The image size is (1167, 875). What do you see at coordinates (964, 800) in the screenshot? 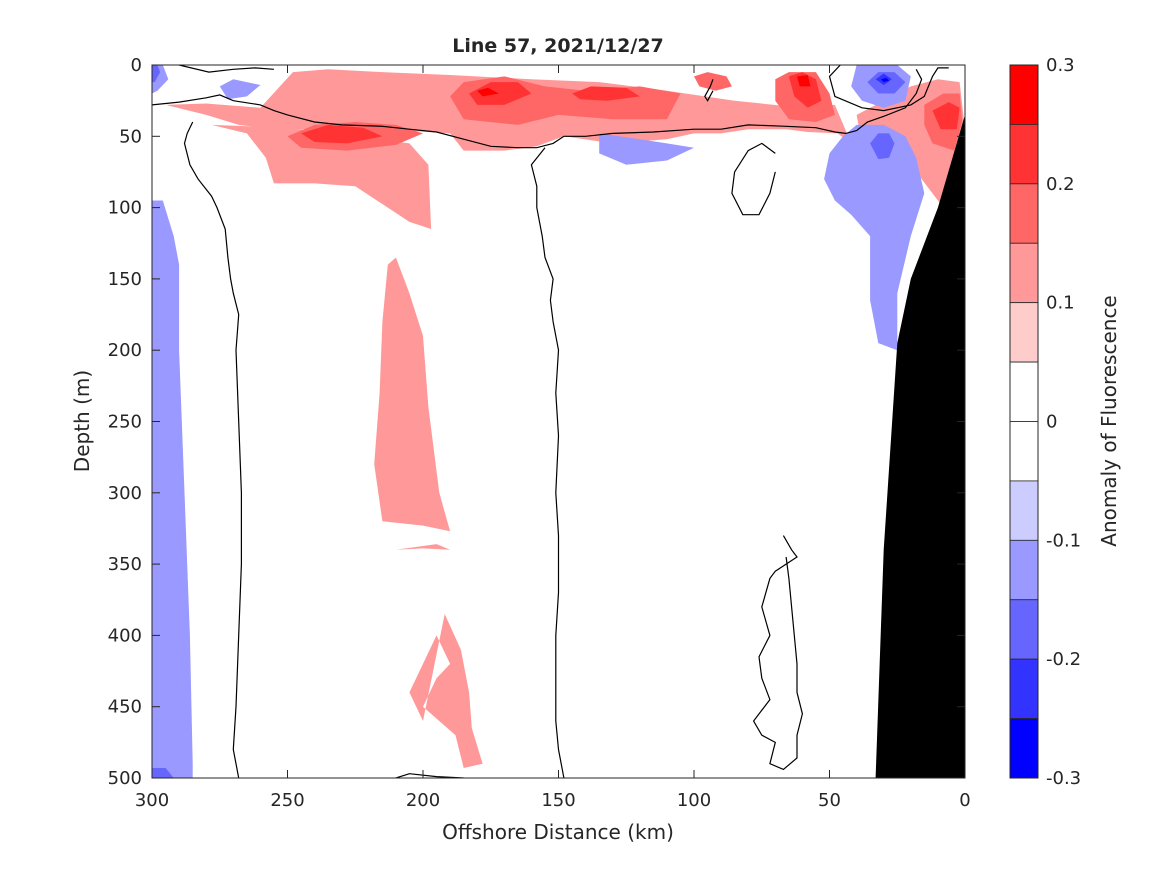
I see `x-tick-label: 0` at bounding box center [964, 800].